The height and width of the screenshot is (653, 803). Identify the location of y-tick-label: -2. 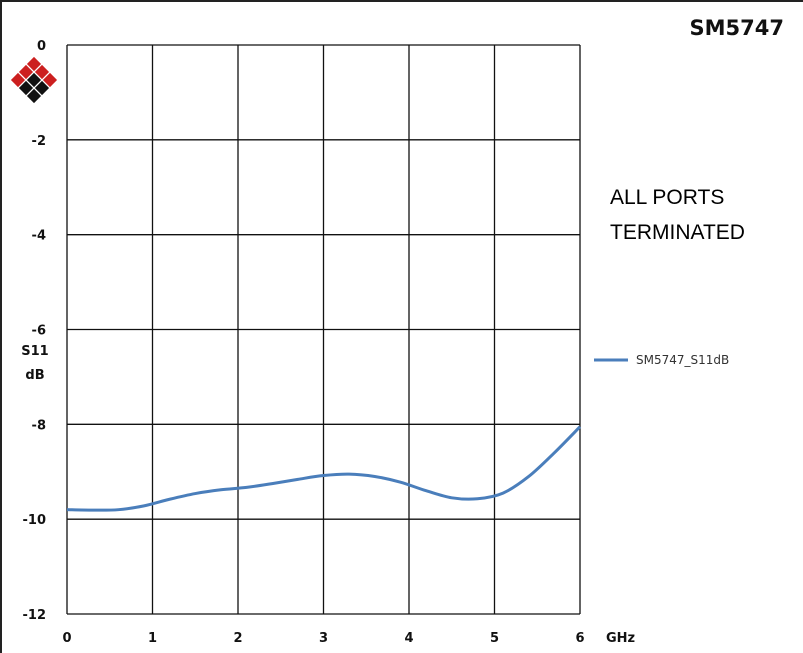
(39, 141).